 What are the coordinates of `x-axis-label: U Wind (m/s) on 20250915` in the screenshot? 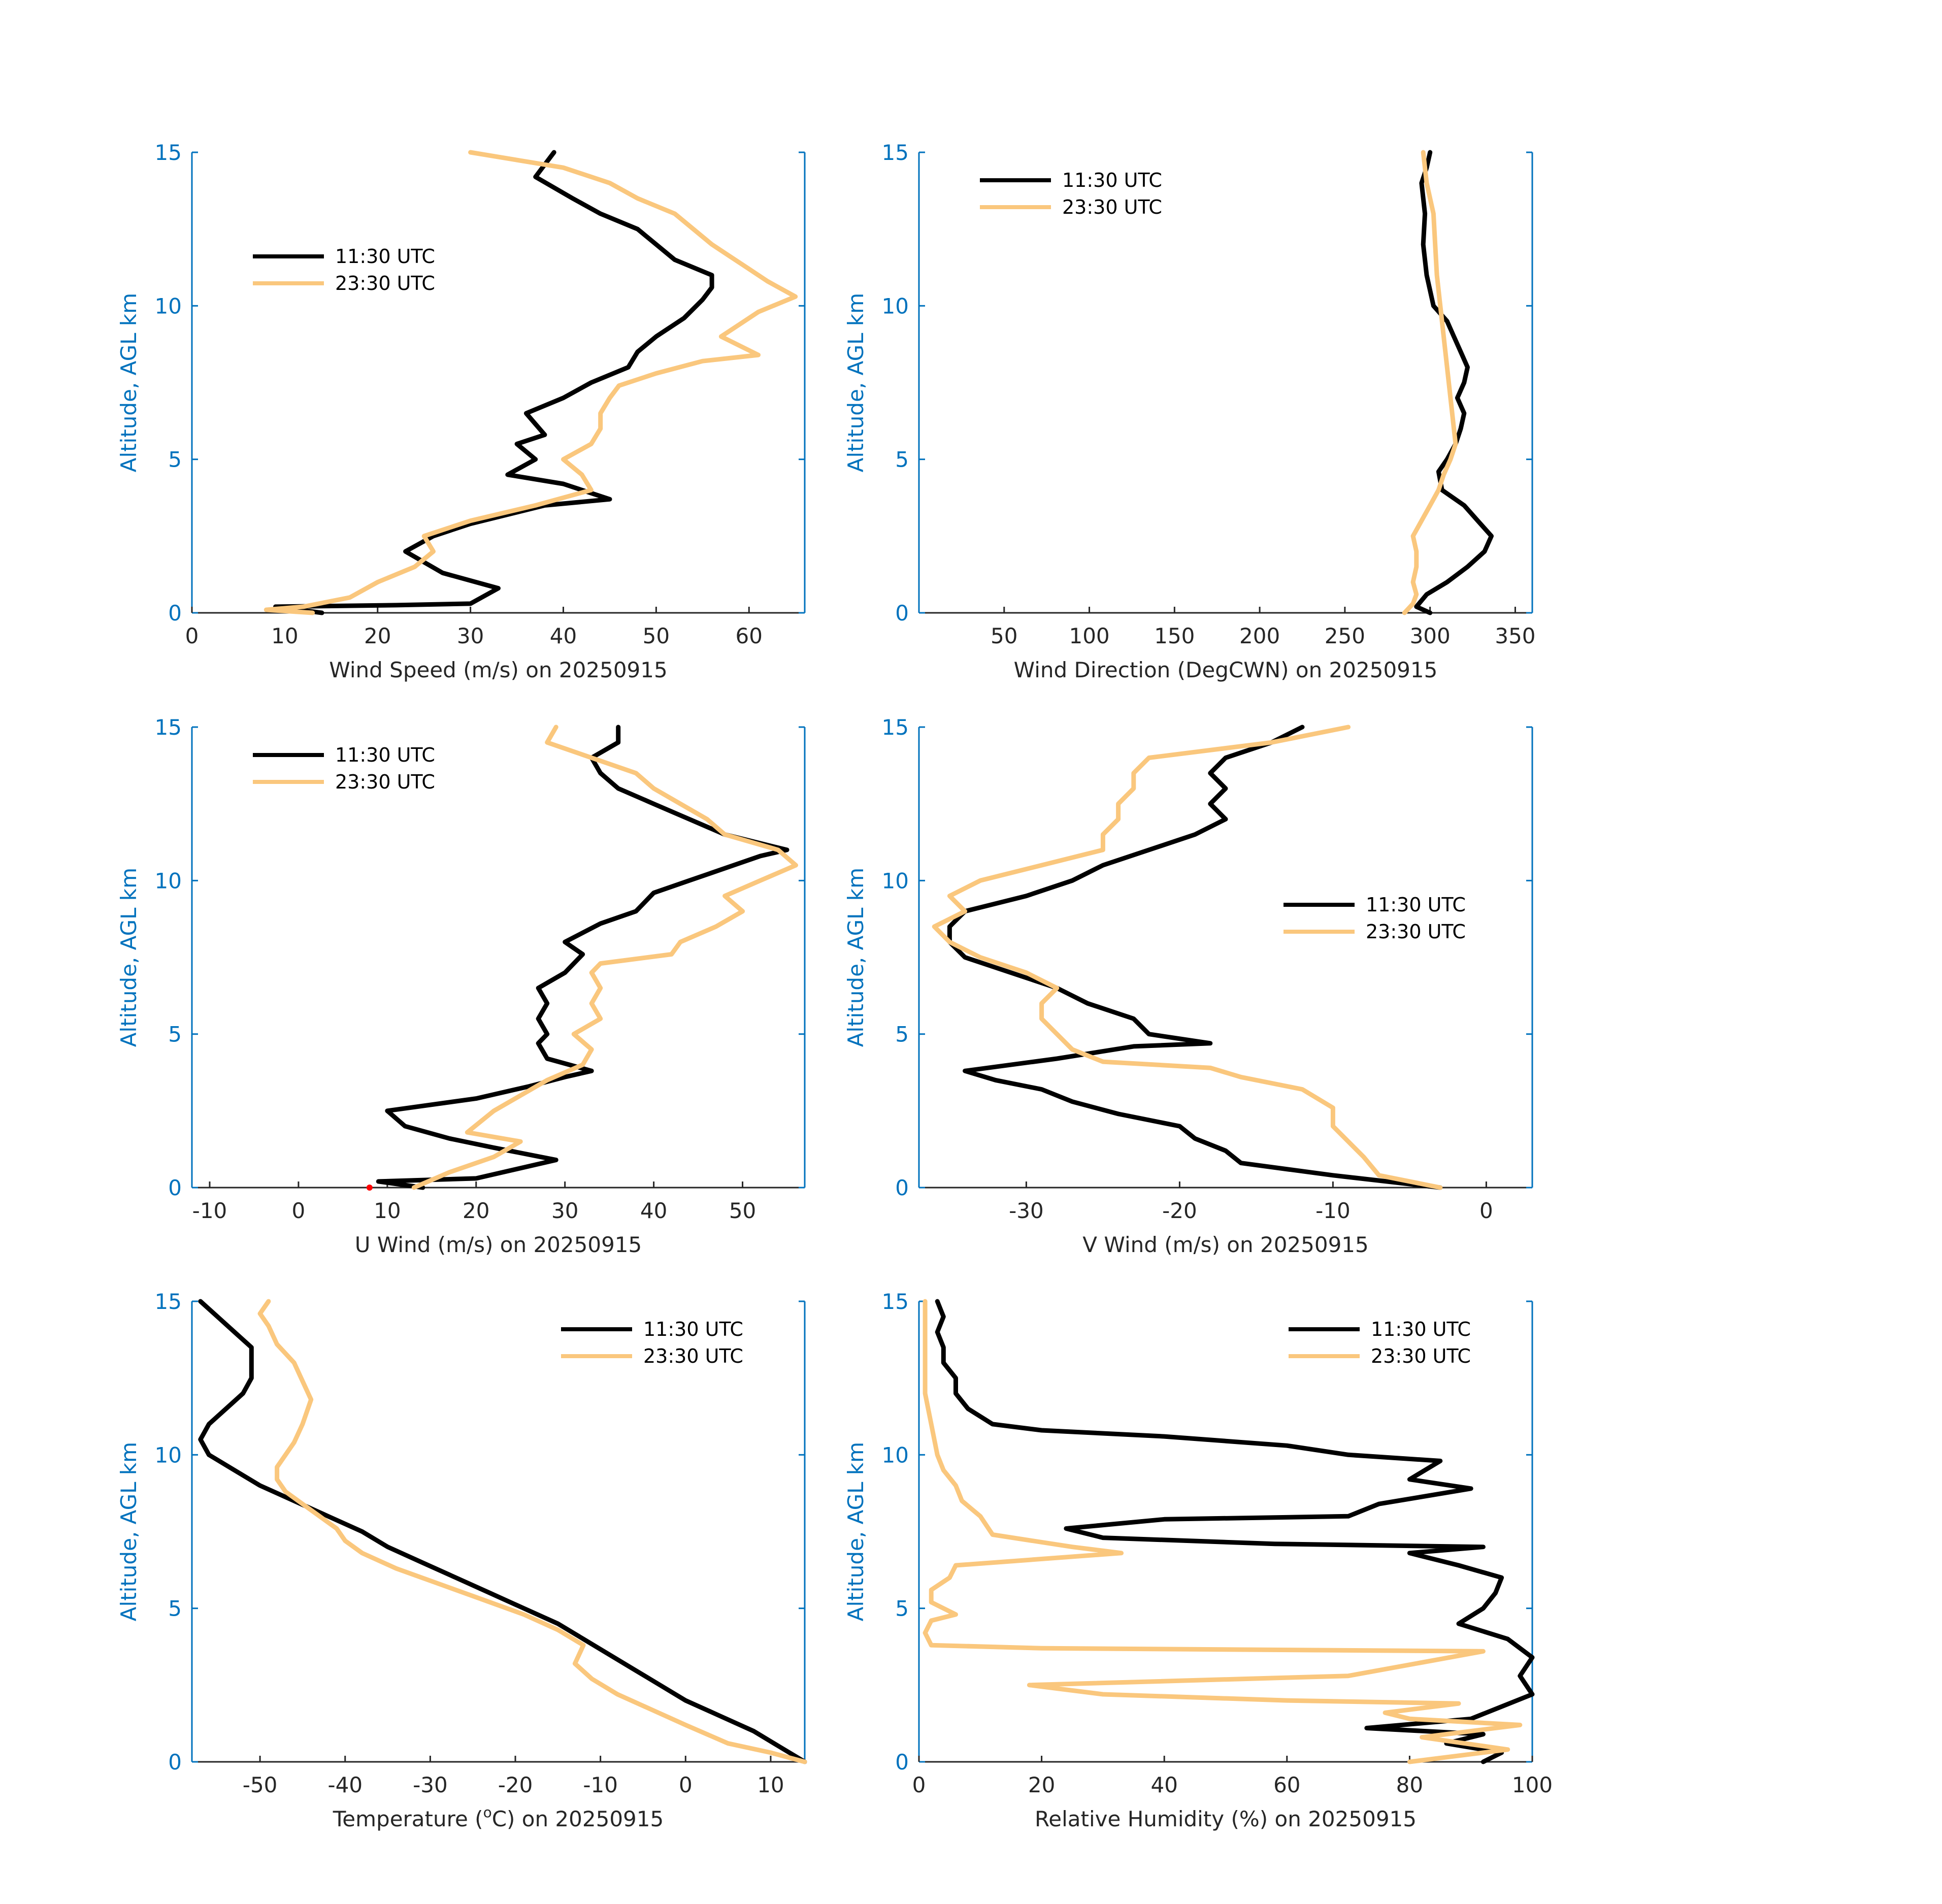 It's located at (498, 1245).